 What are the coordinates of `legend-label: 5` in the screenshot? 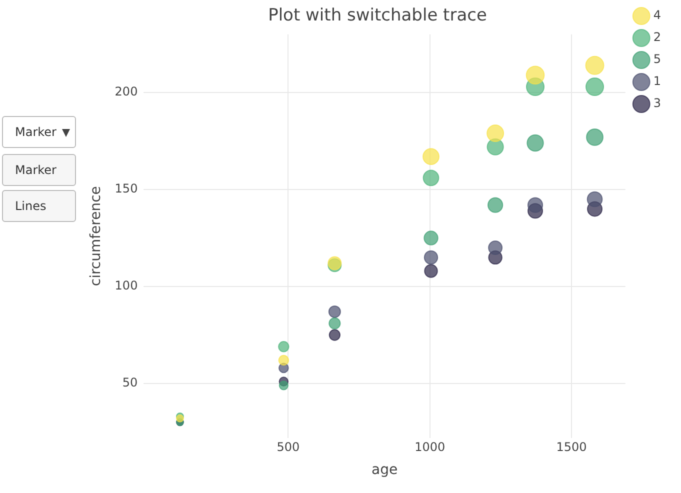 It's located at (657, 59).